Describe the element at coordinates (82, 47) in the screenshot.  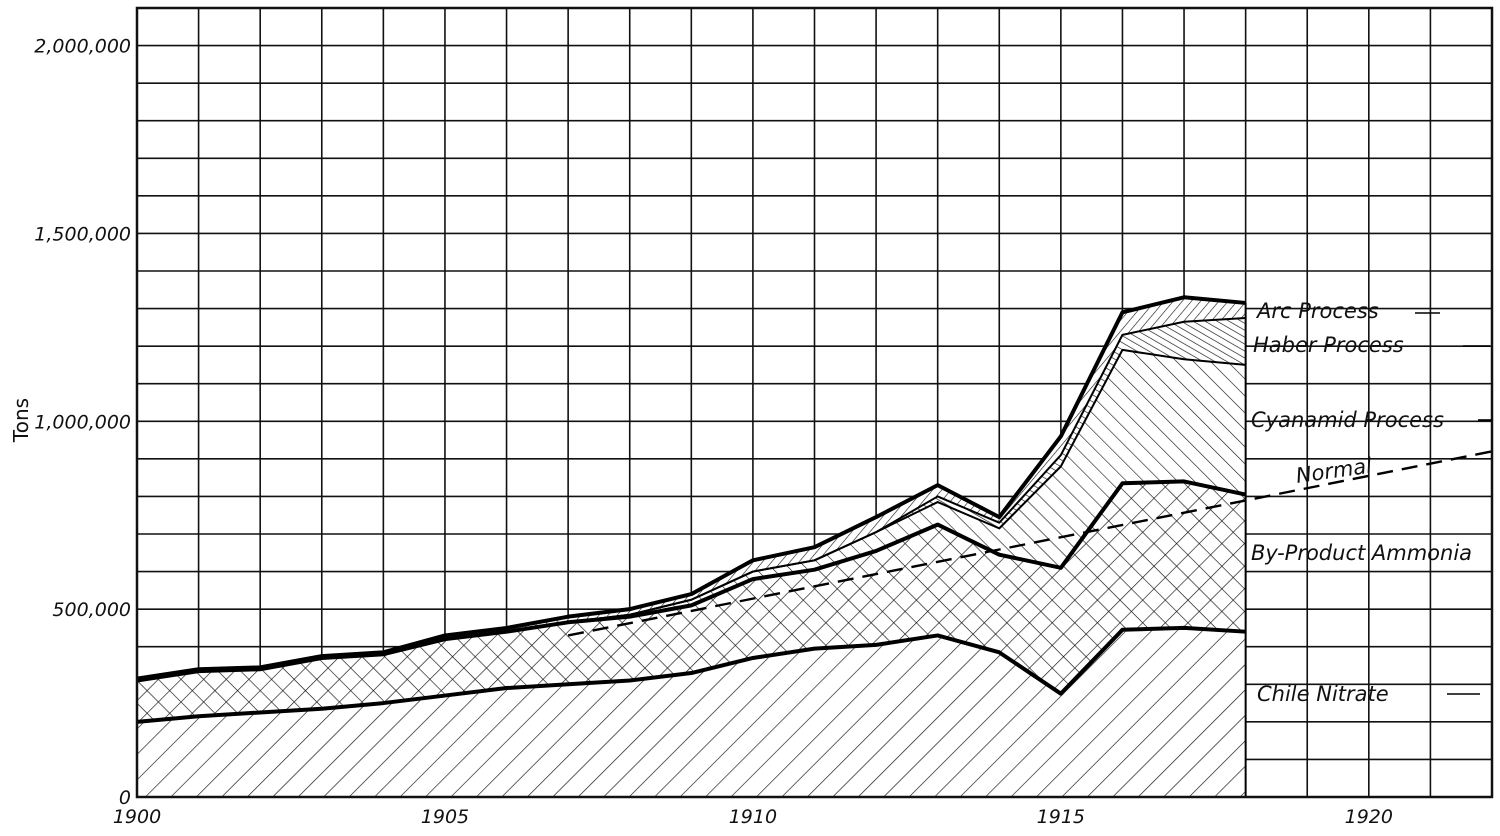
I see `y-tick-label: 2,000,000` at that location.